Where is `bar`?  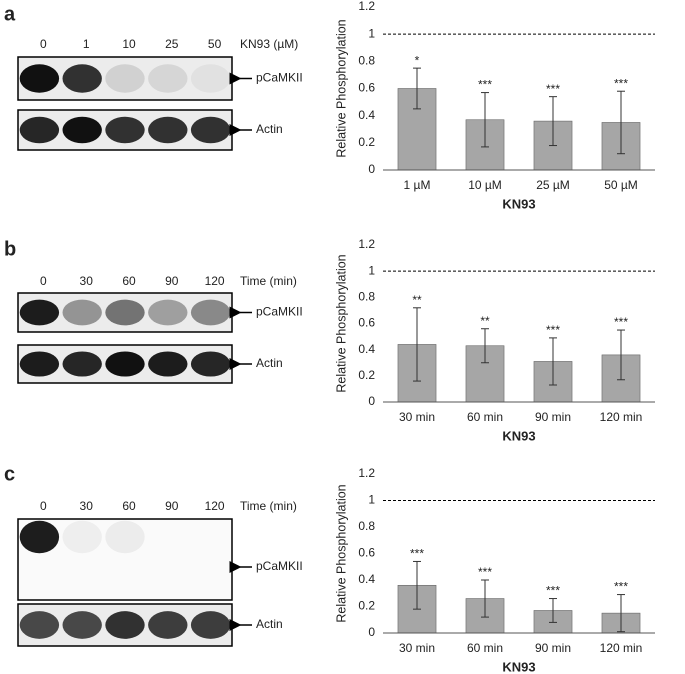
bar is located at coordinates (417, 129).